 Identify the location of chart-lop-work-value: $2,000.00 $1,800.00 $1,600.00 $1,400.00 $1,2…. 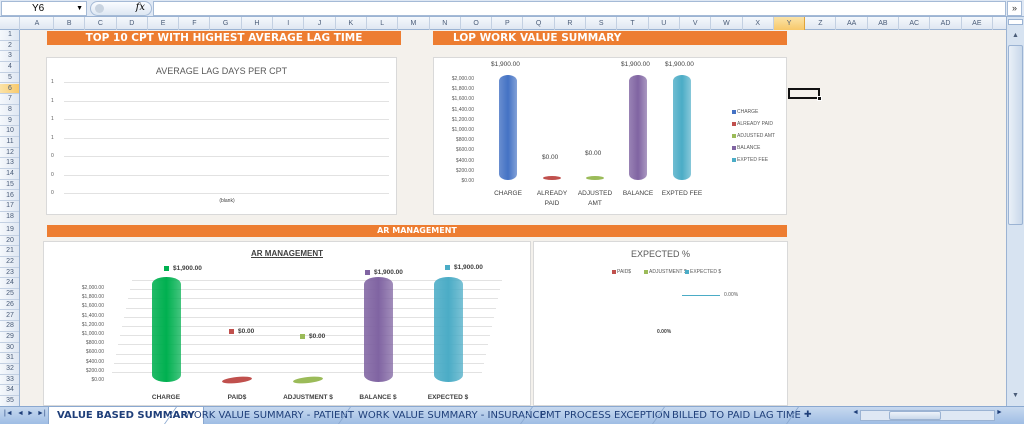
(610, 136).